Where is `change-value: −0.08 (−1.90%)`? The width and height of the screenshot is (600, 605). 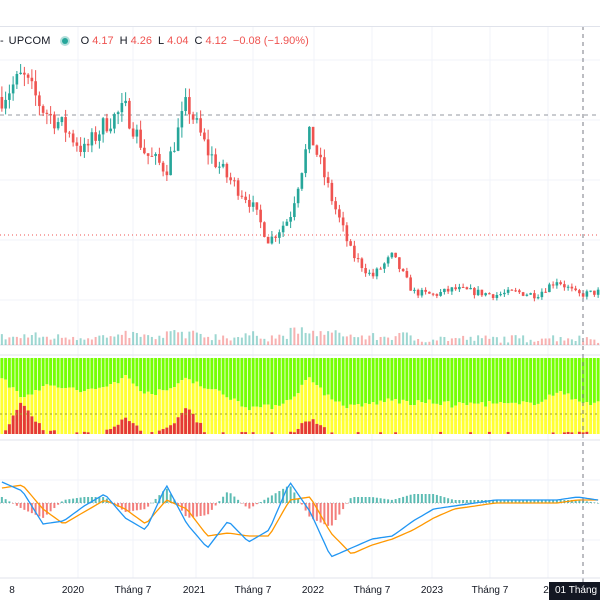
change-value: −0.08 (−1.90%) is located at coordinates (270, 41).